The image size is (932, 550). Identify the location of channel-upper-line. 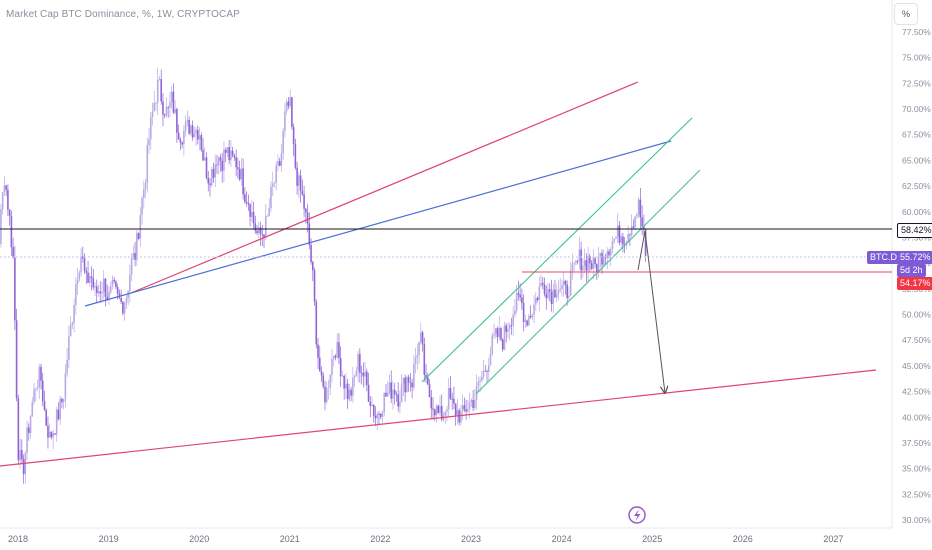
(557, 250).